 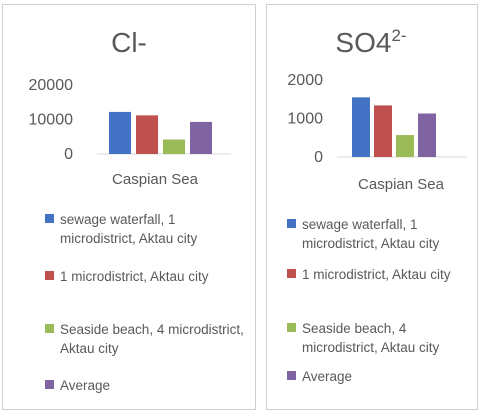 What do you see at coordinates (51, 85) in the screenshot?
I see `y-tick-label: 20000` at bounding box center [51, 85].